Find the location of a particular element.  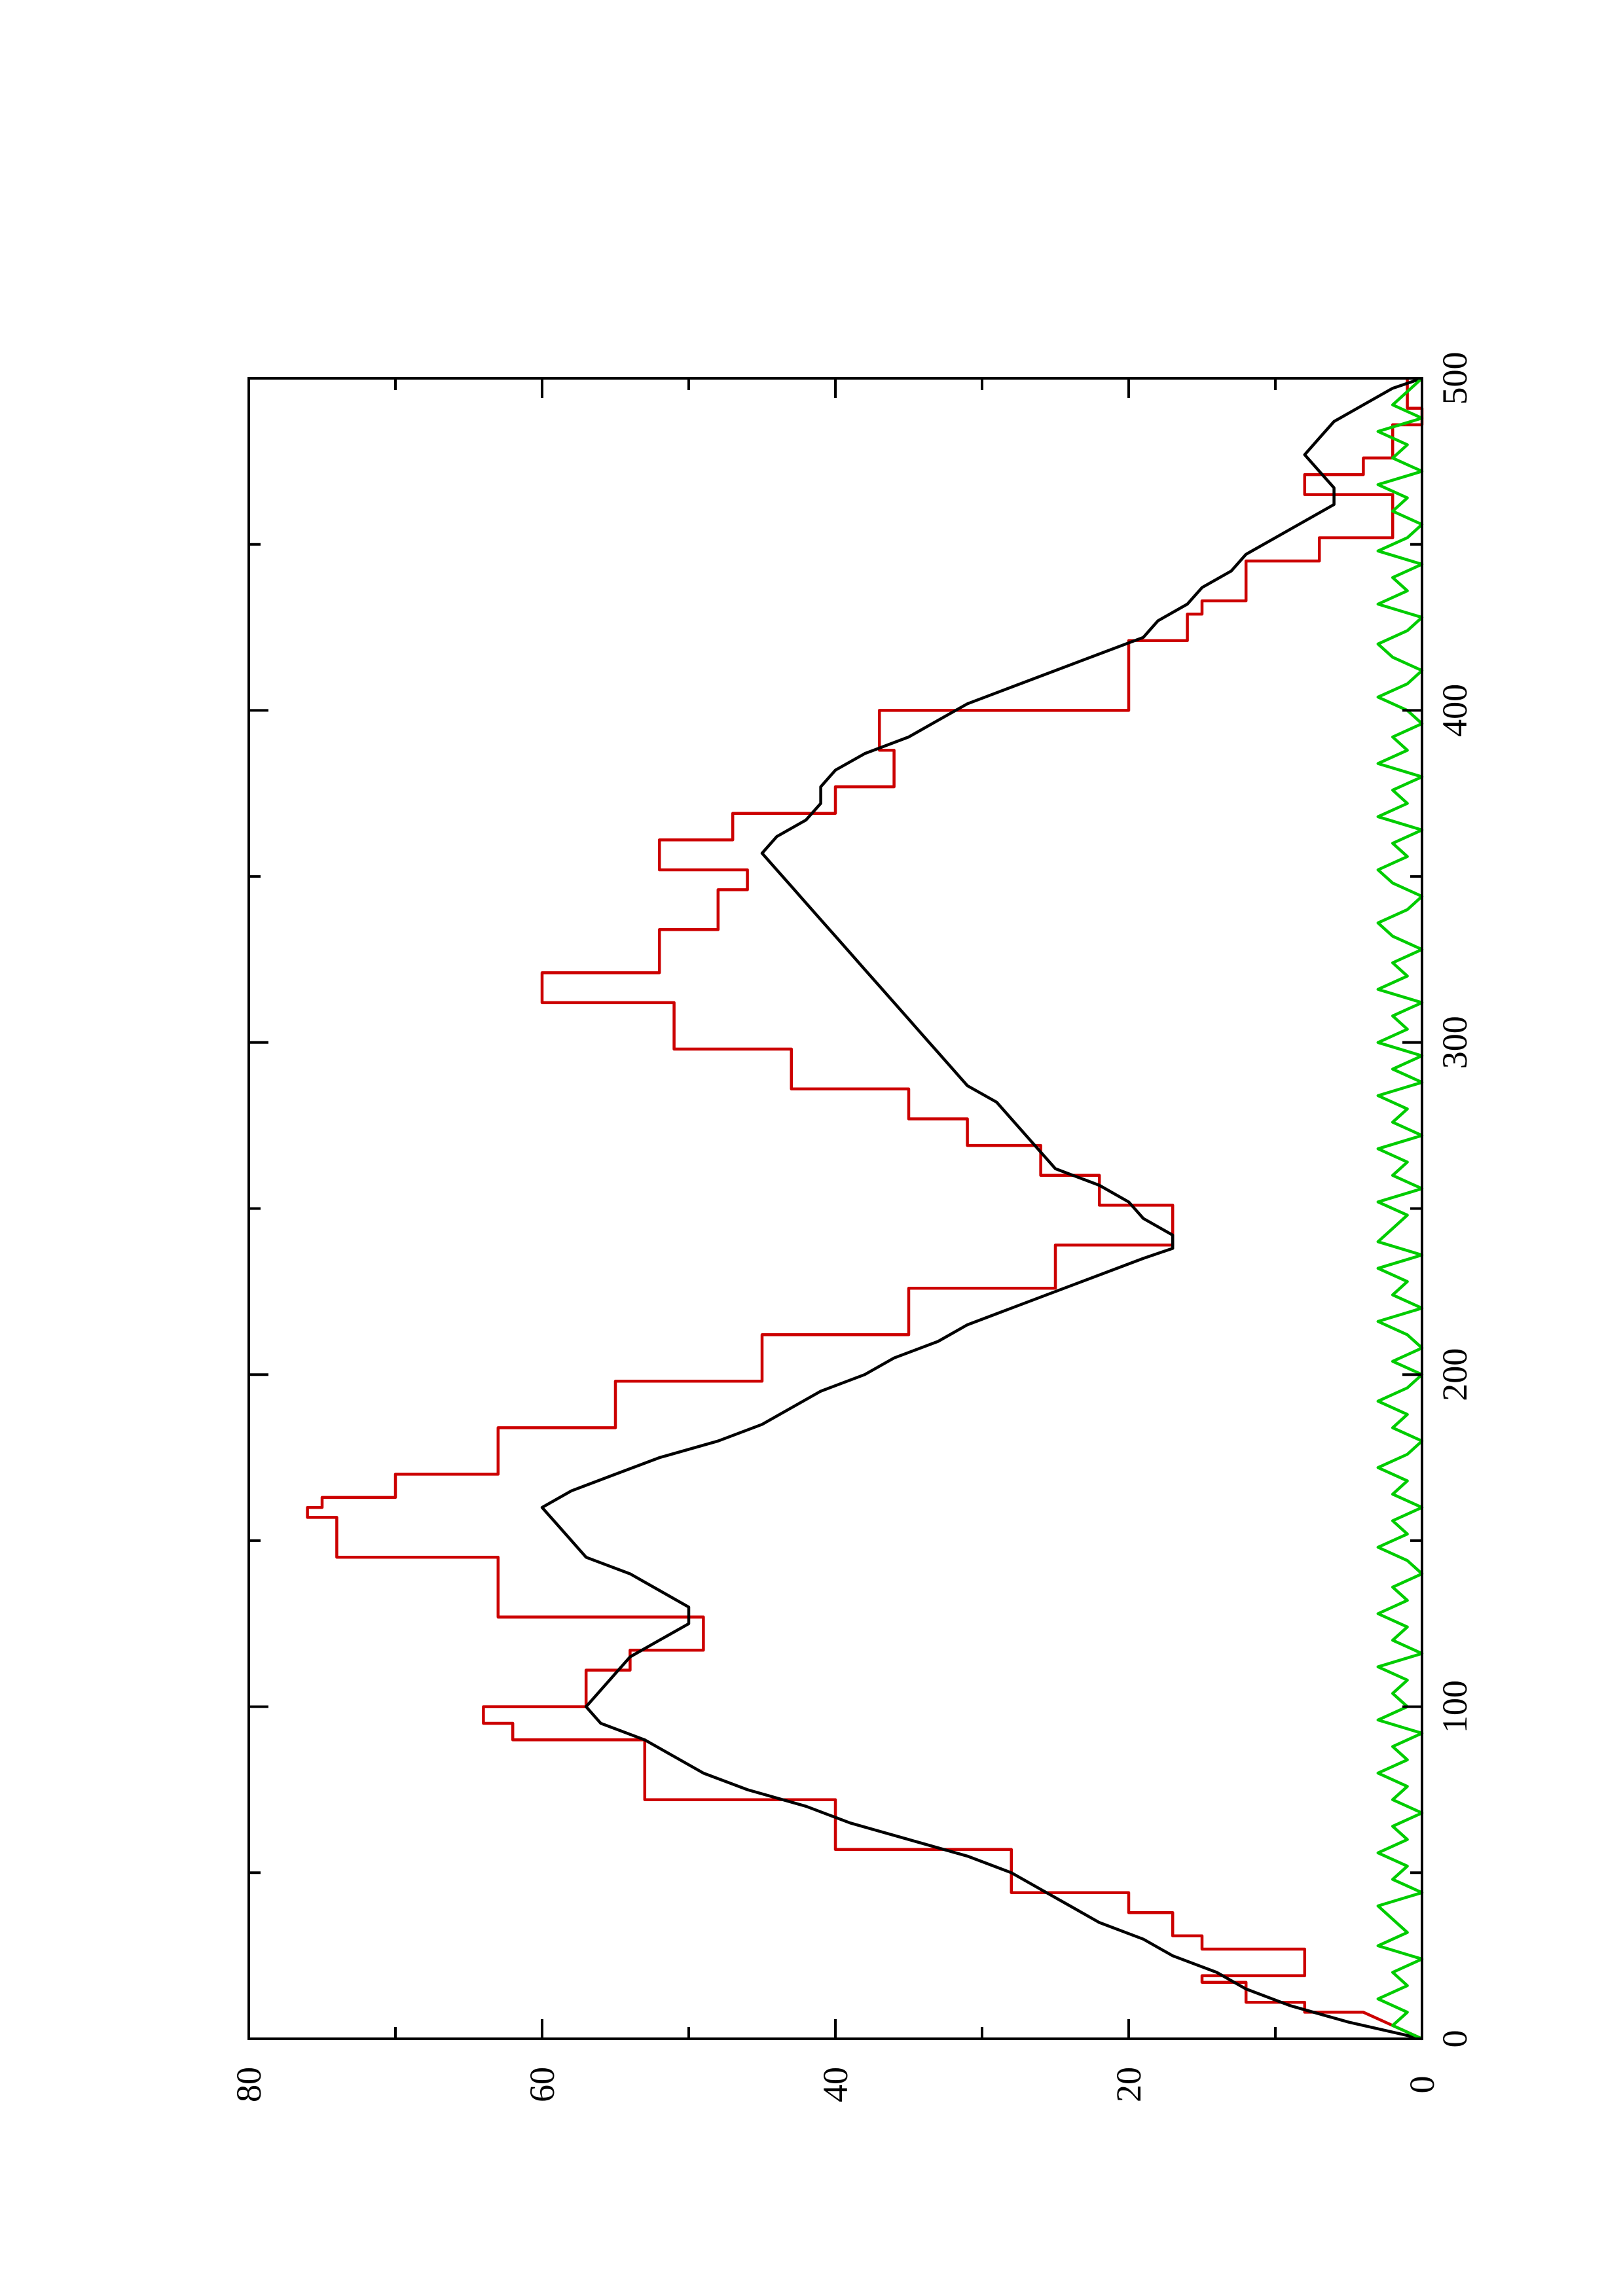

y-tick-label: 80 is located at coordinates (248, 2084).